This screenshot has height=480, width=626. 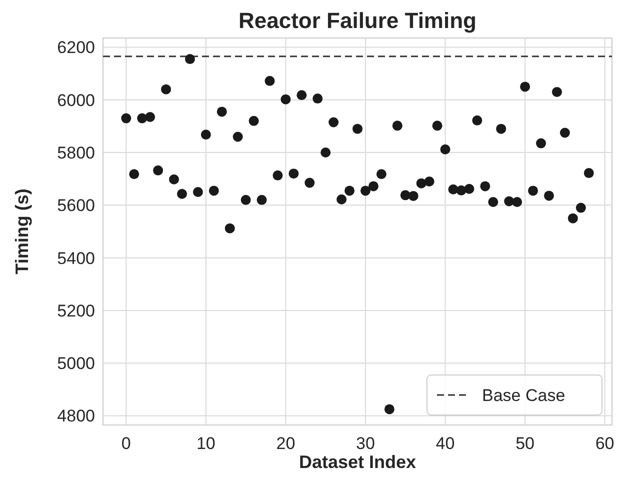 What do you see at coordinates (357, 20) in the screenshot?
I see `chart-title: Reactor Failure Timing` at bounding box center [357, 20].